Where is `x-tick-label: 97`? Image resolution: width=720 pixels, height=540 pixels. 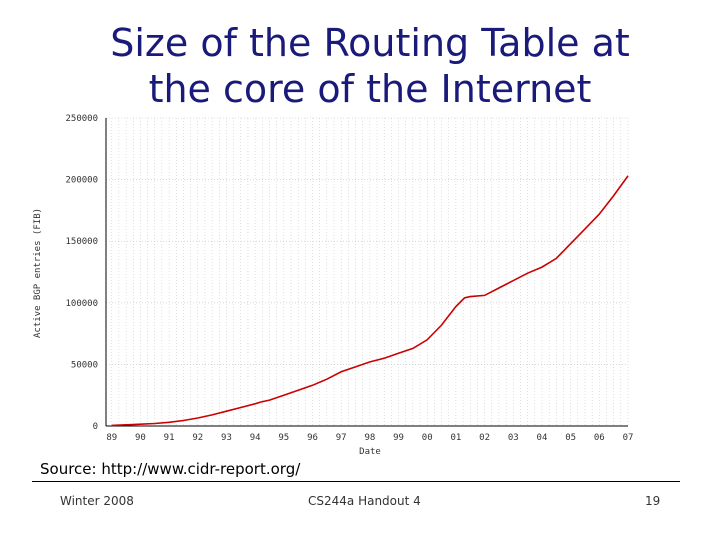 x-tick-label: 97 is located at coordinates (341, 438).